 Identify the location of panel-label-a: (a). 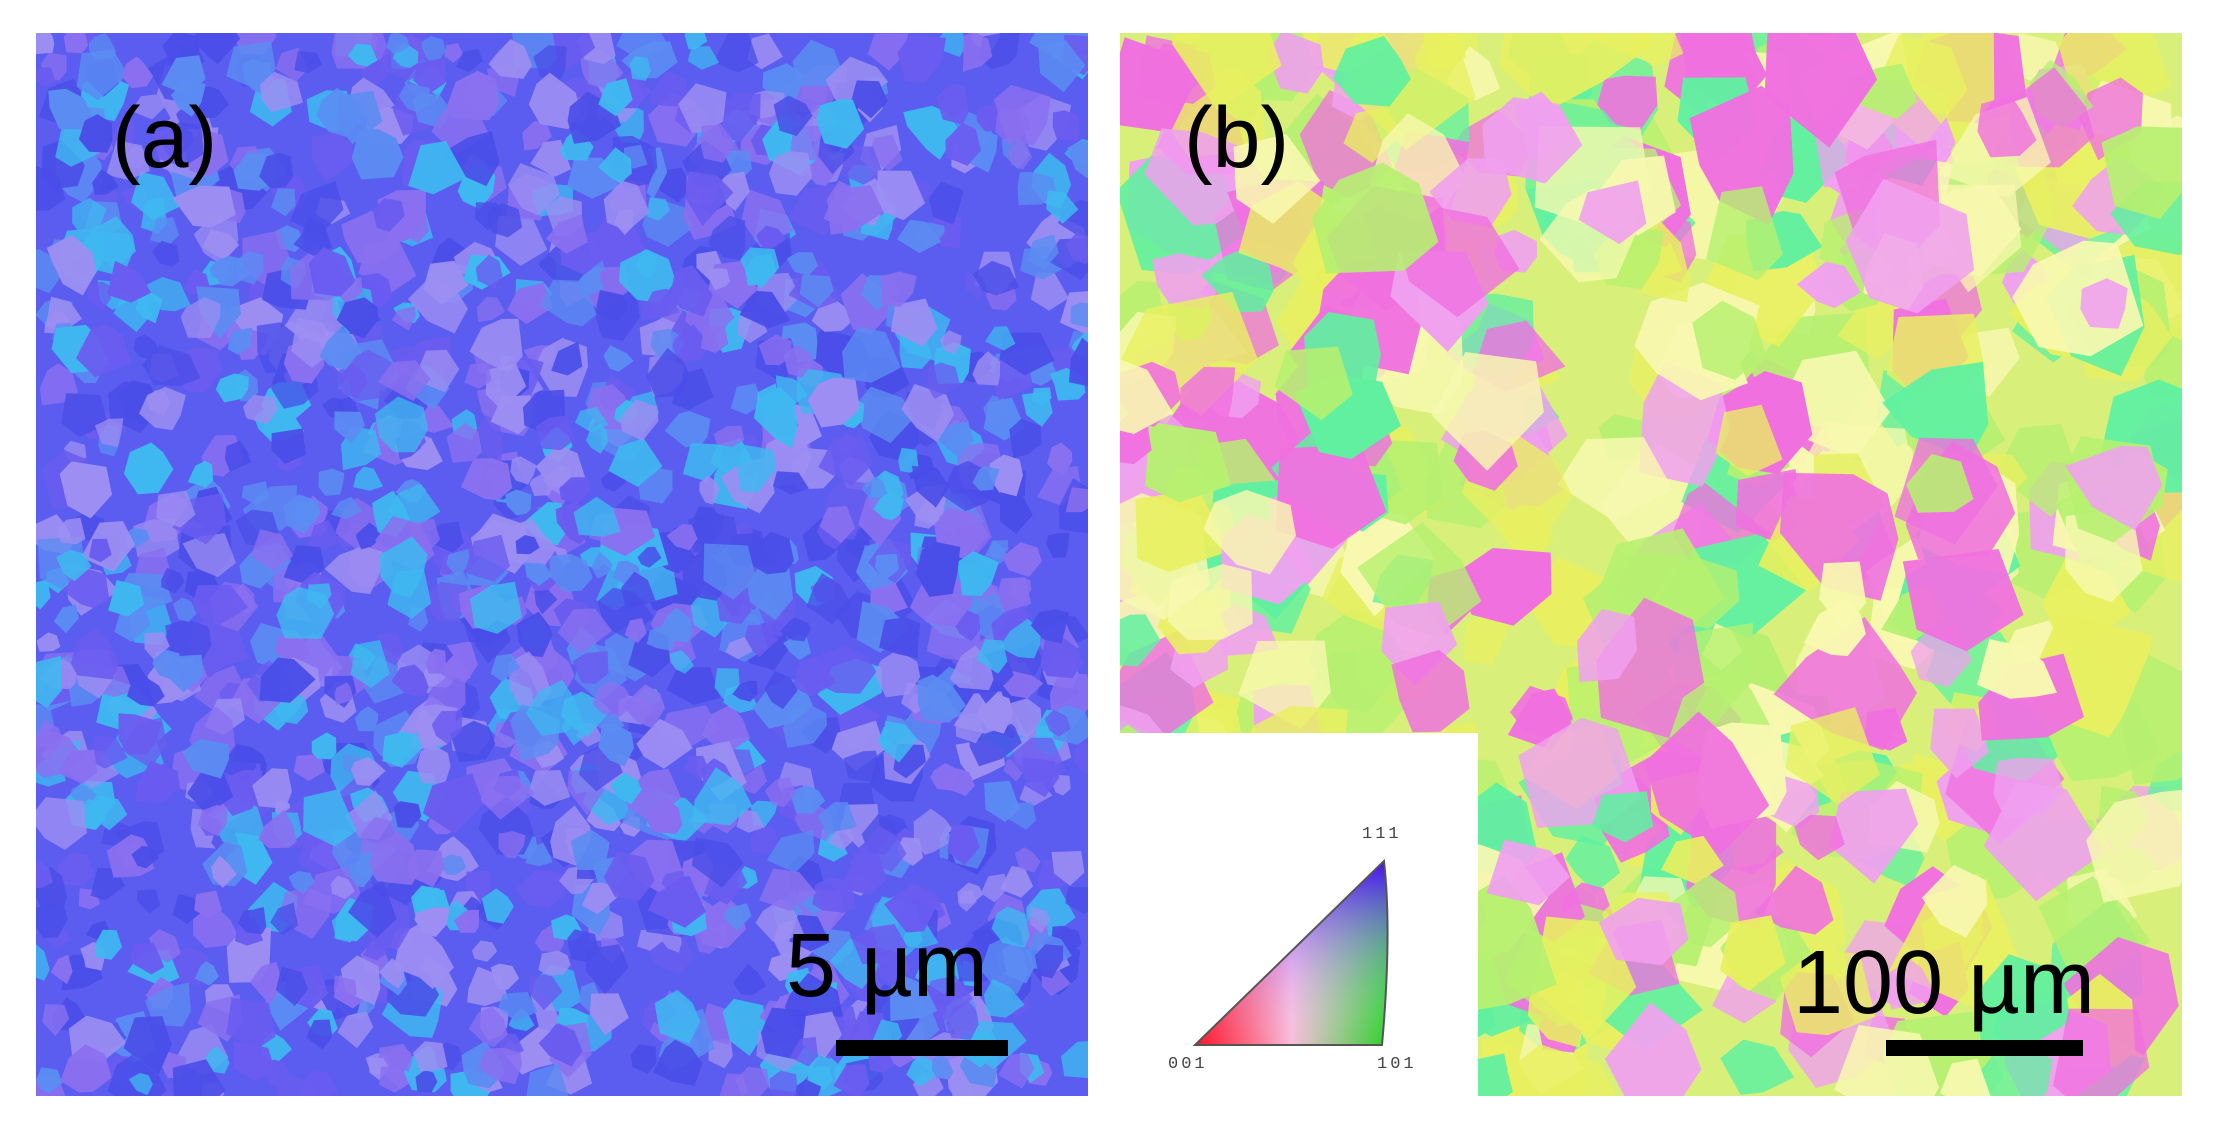
(165, 138).